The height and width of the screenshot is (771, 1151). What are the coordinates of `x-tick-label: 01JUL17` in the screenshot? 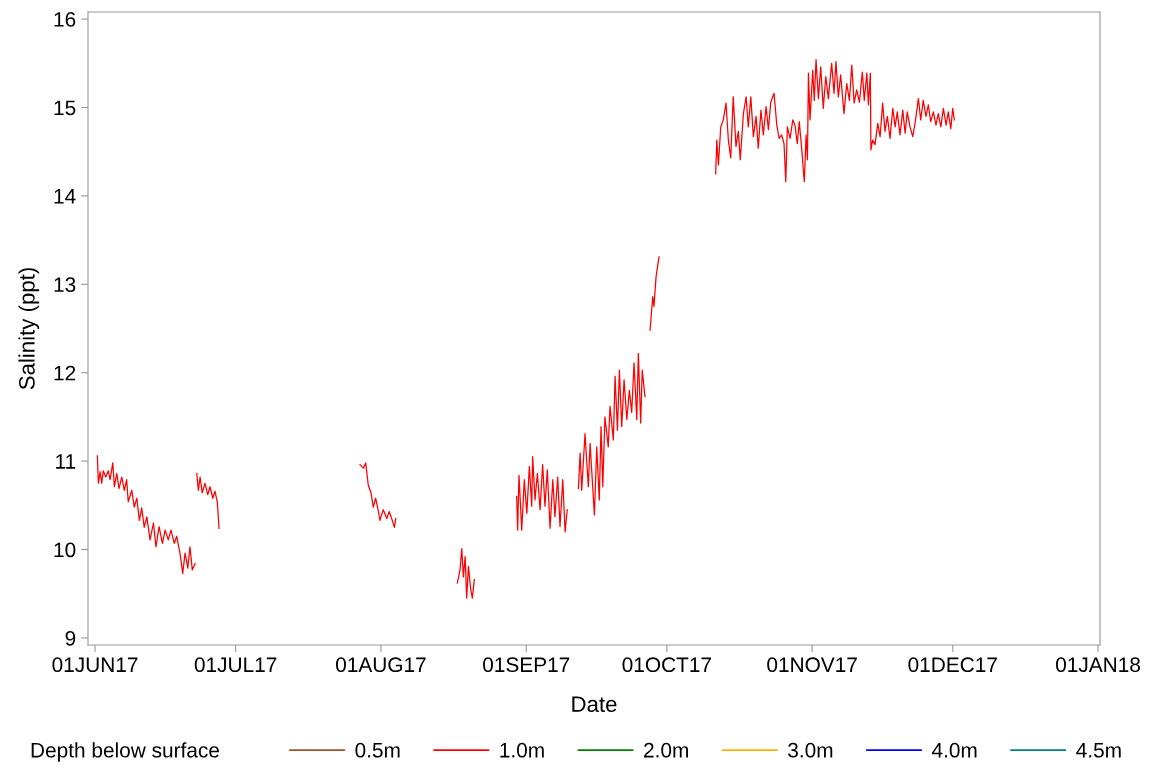 It's located at (235, 665).